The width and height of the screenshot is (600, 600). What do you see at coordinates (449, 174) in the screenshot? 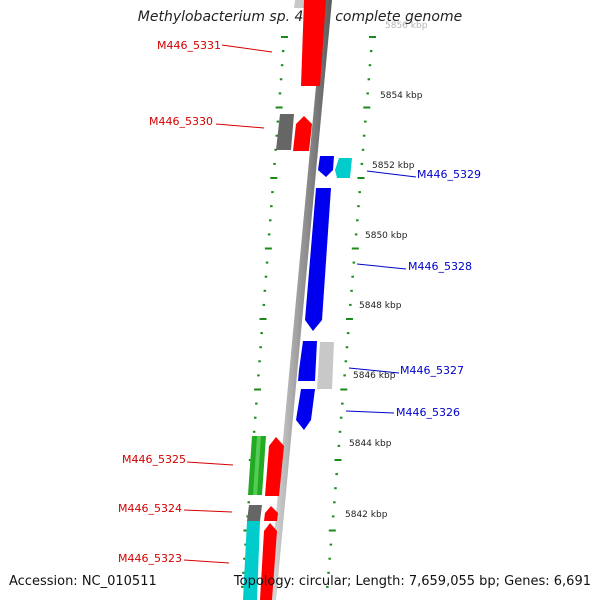
I see `label-M446_5329: M446_5329` at bounding box center [449, 174].